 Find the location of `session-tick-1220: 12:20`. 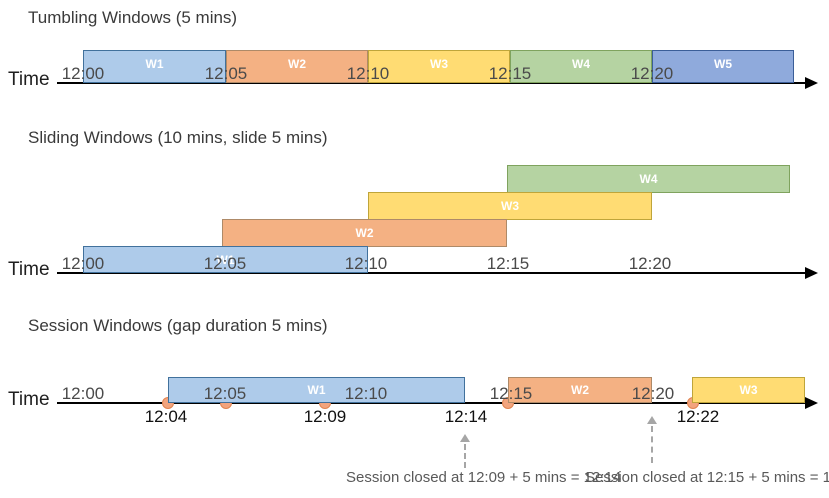

session-tick-1220: 12:20 is located at coordinates (653, 393).